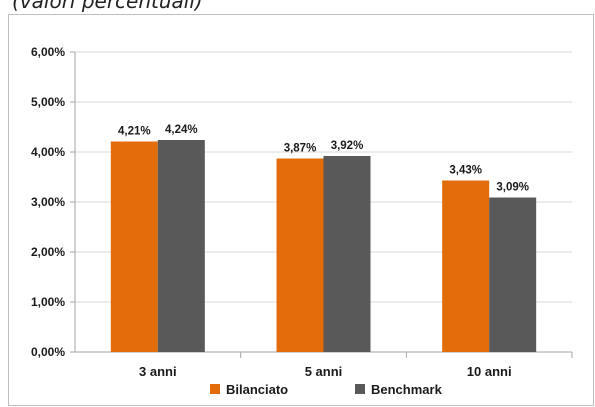  What do you see at coordinates (48, 152) in the screenshot?
I see `y-tick-label: 4,00%` at bounding box center [48, 152].